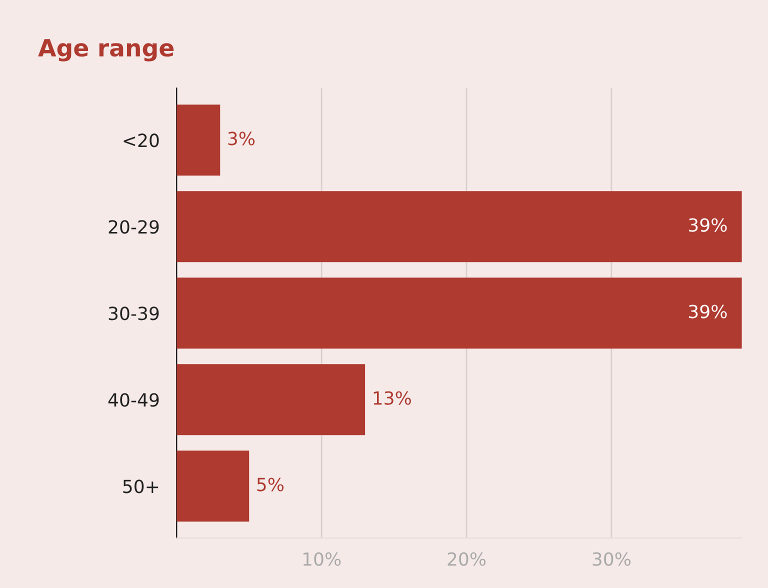 The height and width of the screenshot is (588, 768). What do you see at coordinates (322, 559) in the screenshot?
I see `x-tick-label: 10%` at bounding box center [322, 559].